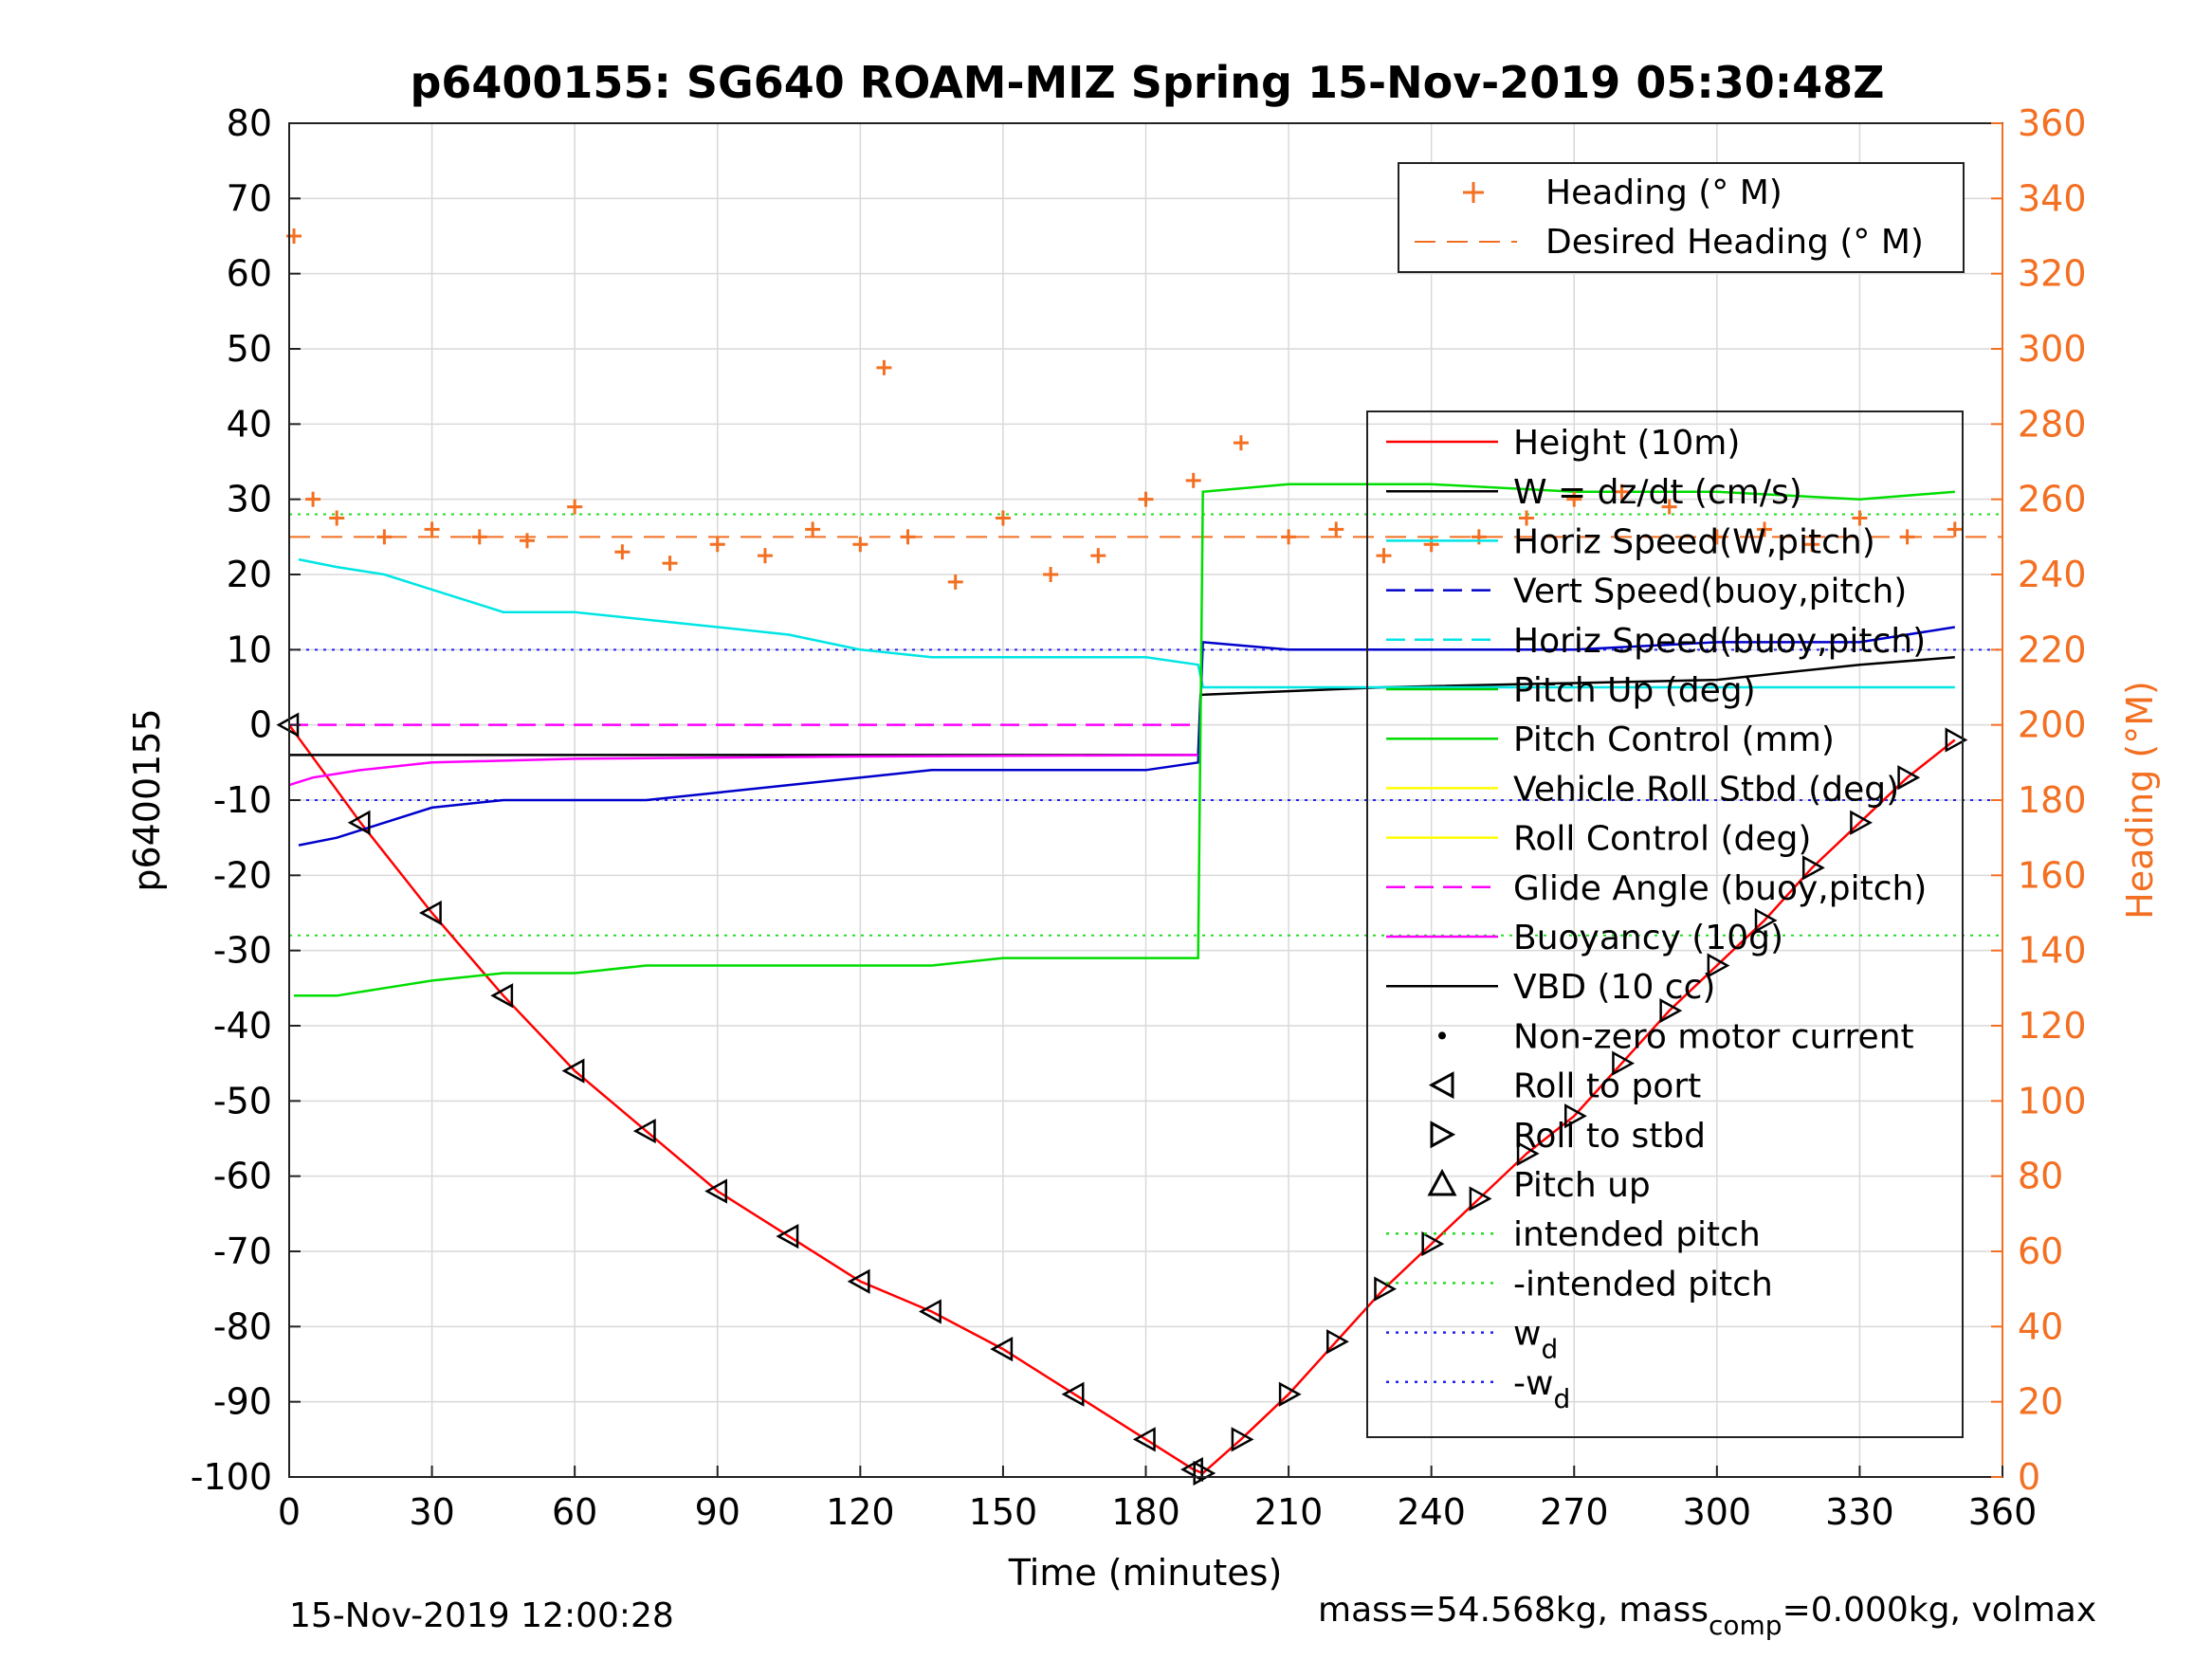 The image size is (2212, 1659). Describe the element at coordinates (2052, 951) in the screenshot. I see `y2-tick-label: 140` at that location.